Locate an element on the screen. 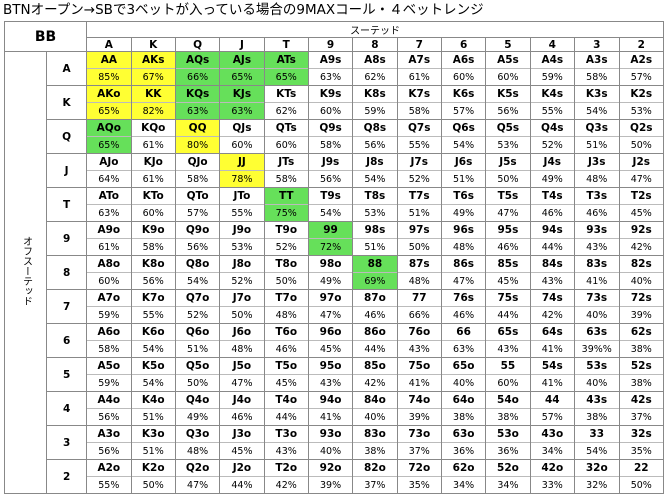 The image size is (664, 494). hand-cell: 73o is located at coordinates (419, 434).